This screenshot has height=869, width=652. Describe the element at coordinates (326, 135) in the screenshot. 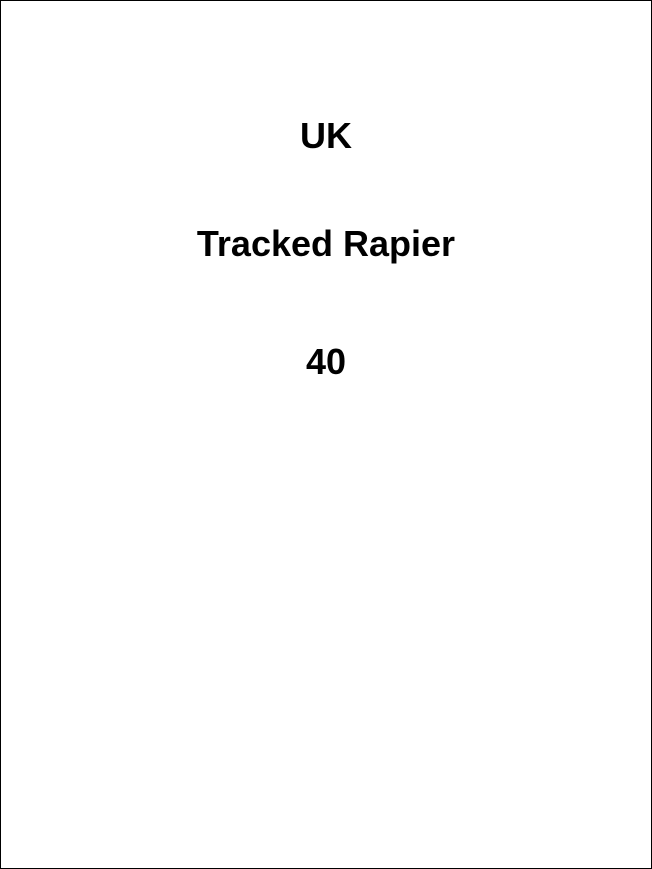

I see `country-label: UK` at that location.